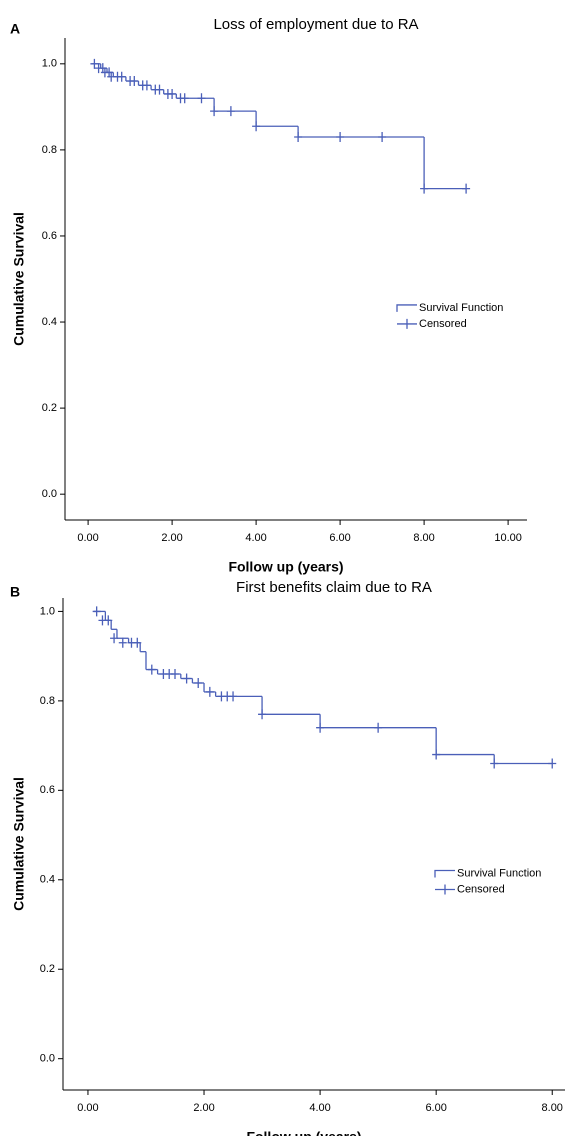  What do you see at coordinates (334, 587) in the screenshot?
I see `chart-title: First benefits claim due to RA` at bounding box center [334, 587].